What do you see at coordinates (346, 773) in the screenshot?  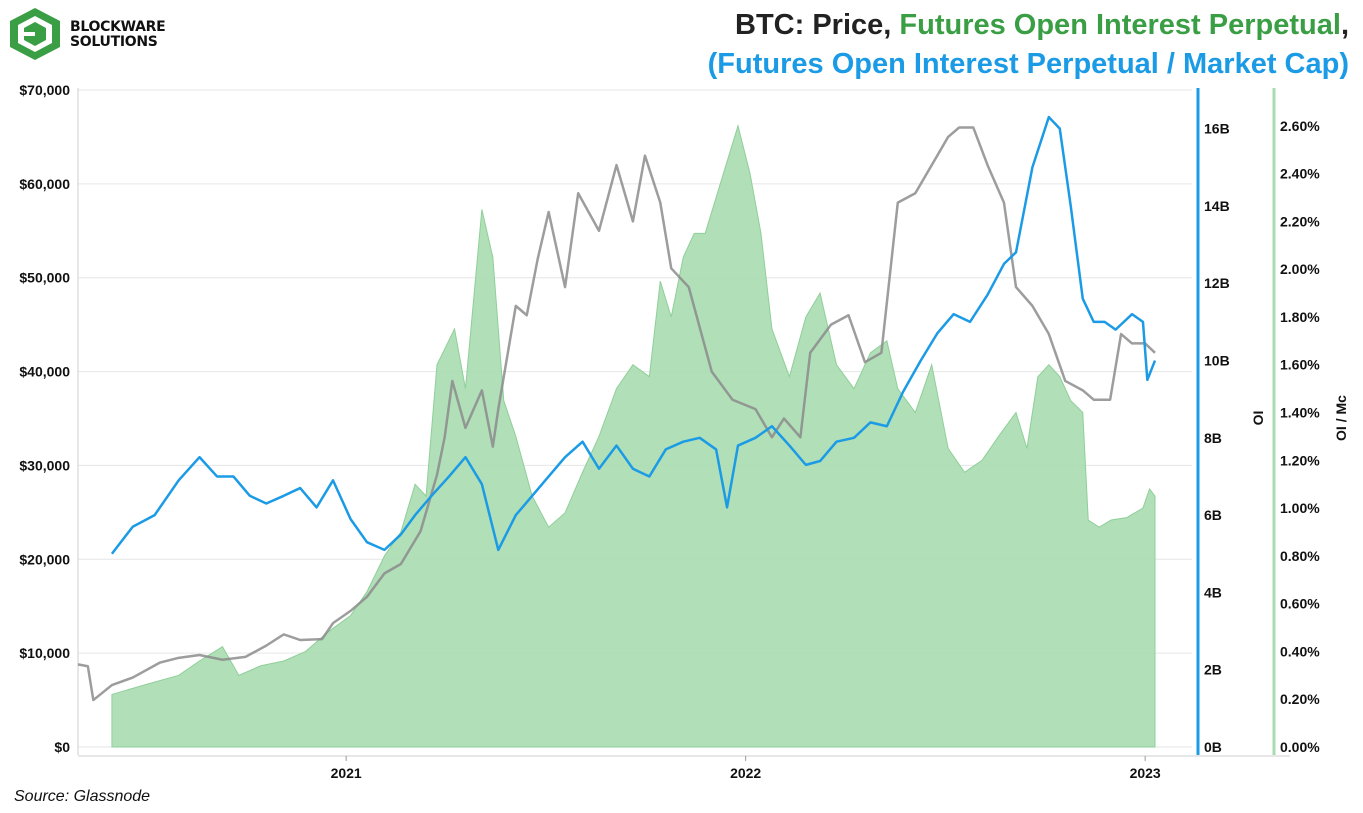 I see `x-tick-label: 2021` at bounding box center [346, 773].